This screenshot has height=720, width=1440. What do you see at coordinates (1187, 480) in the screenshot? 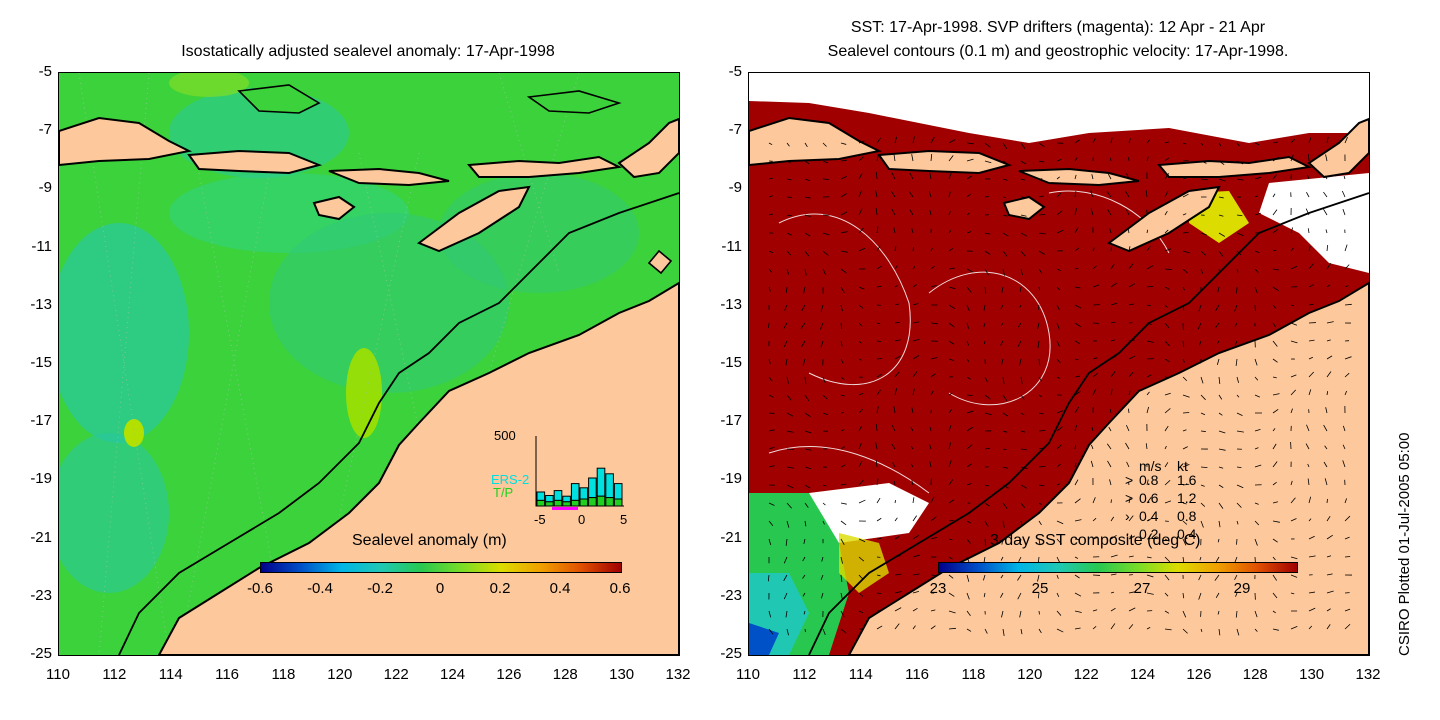
I see `velocity-legend-kt: 1.6` at bounding box center [1187, 480].